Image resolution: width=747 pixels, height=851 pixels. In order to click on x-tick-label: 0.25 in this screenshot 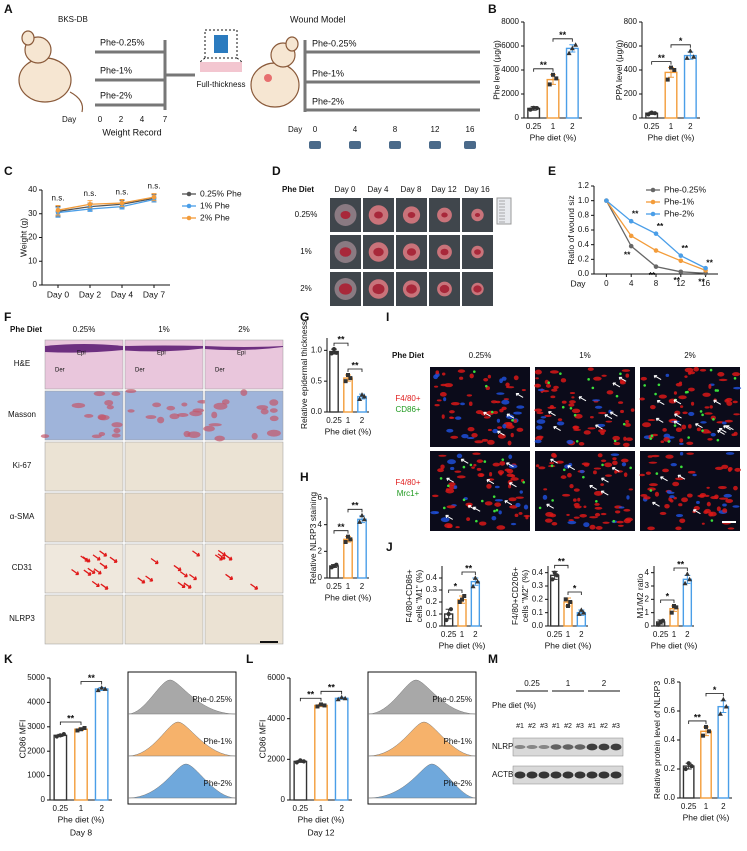, I will do `click(534, 126)`.